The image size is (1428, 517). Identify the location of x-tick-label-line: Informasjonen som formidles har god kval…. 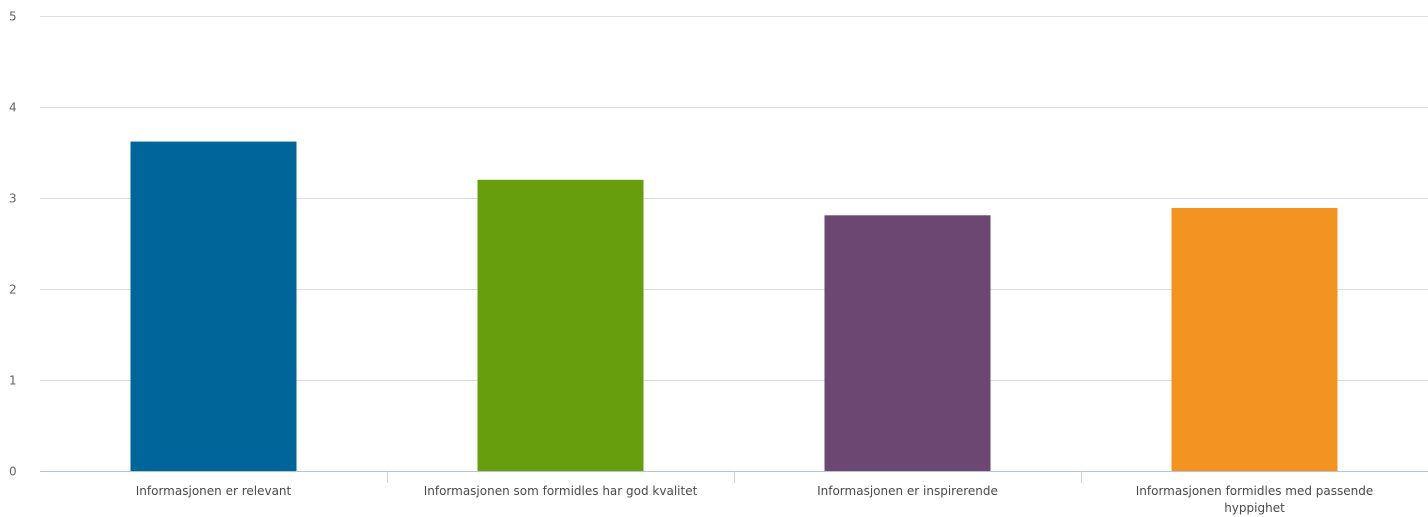
(561, 491).